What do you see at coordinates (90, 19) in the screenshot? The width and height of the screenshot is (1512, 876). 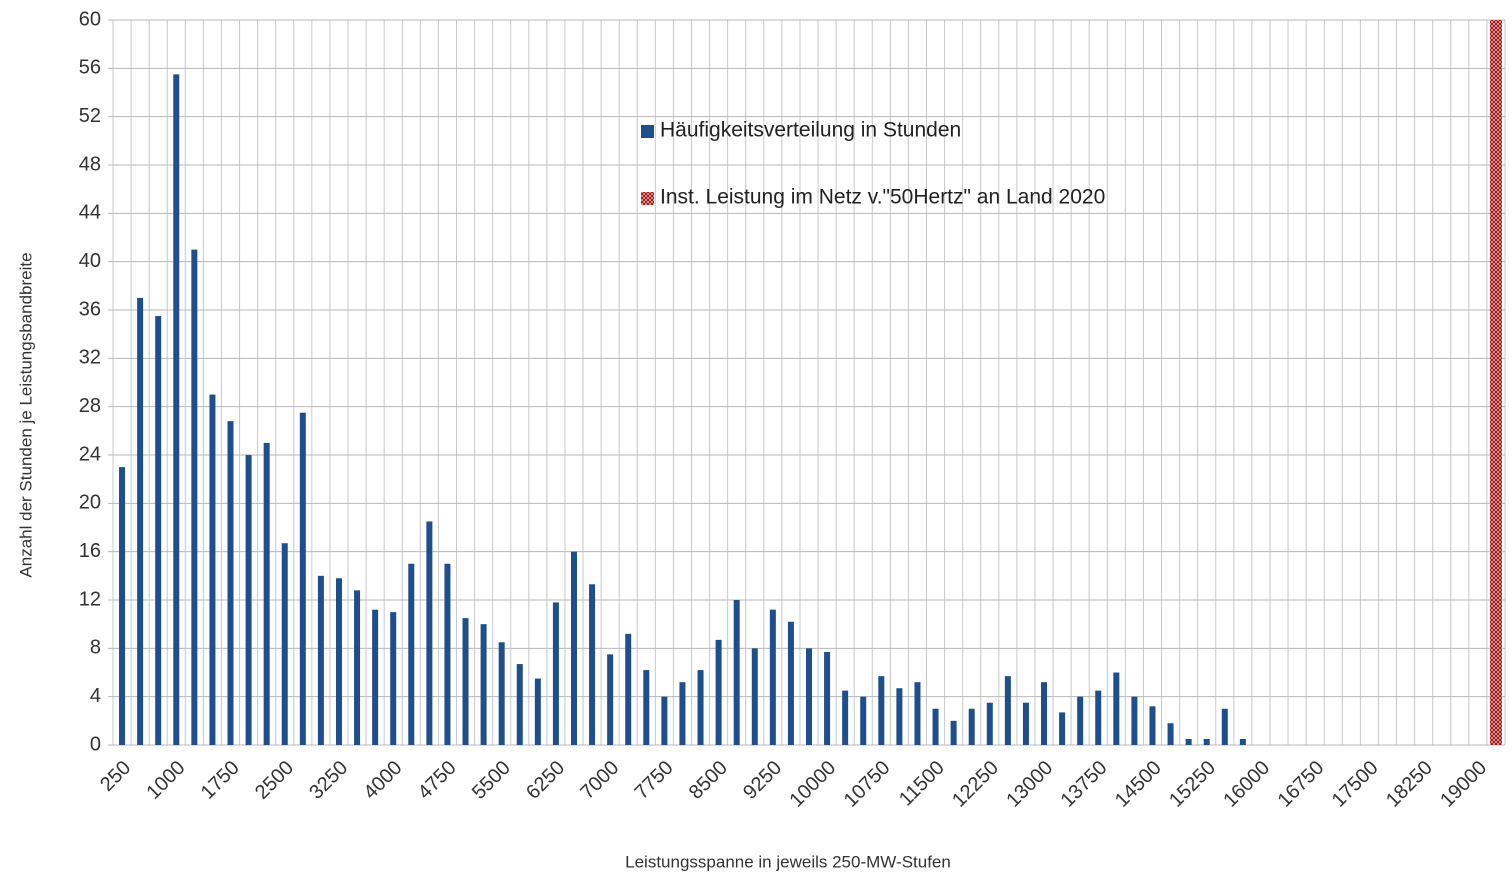 I see `y-tick-label: 60` at bounding box center [90, 19].